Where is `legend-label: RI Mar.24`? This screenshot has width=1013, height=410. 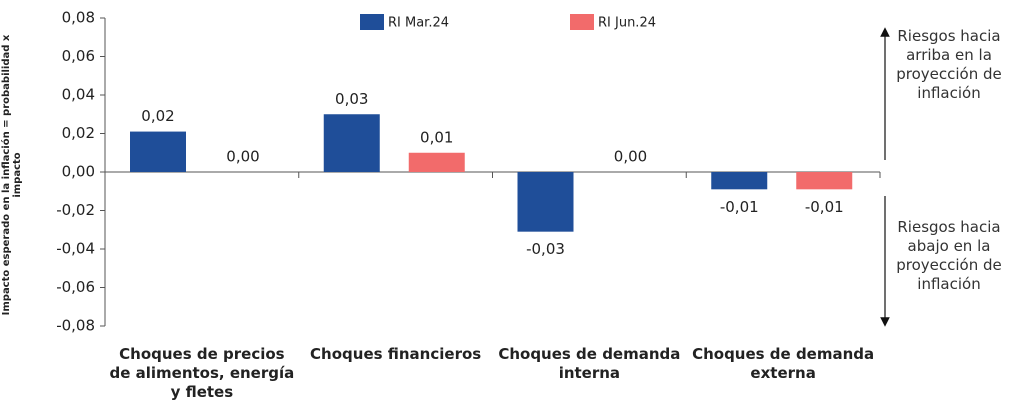 legend-label: RI Mar.24 is located at coordinates (418, 23).